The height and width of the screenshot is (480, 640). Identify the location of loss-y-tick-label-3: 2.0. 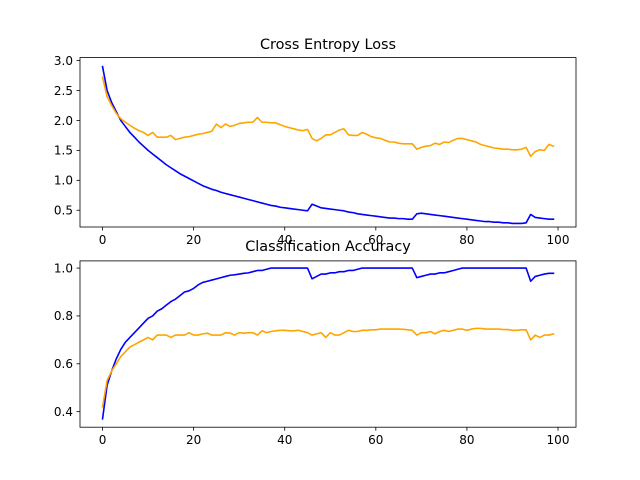
(63, 121).